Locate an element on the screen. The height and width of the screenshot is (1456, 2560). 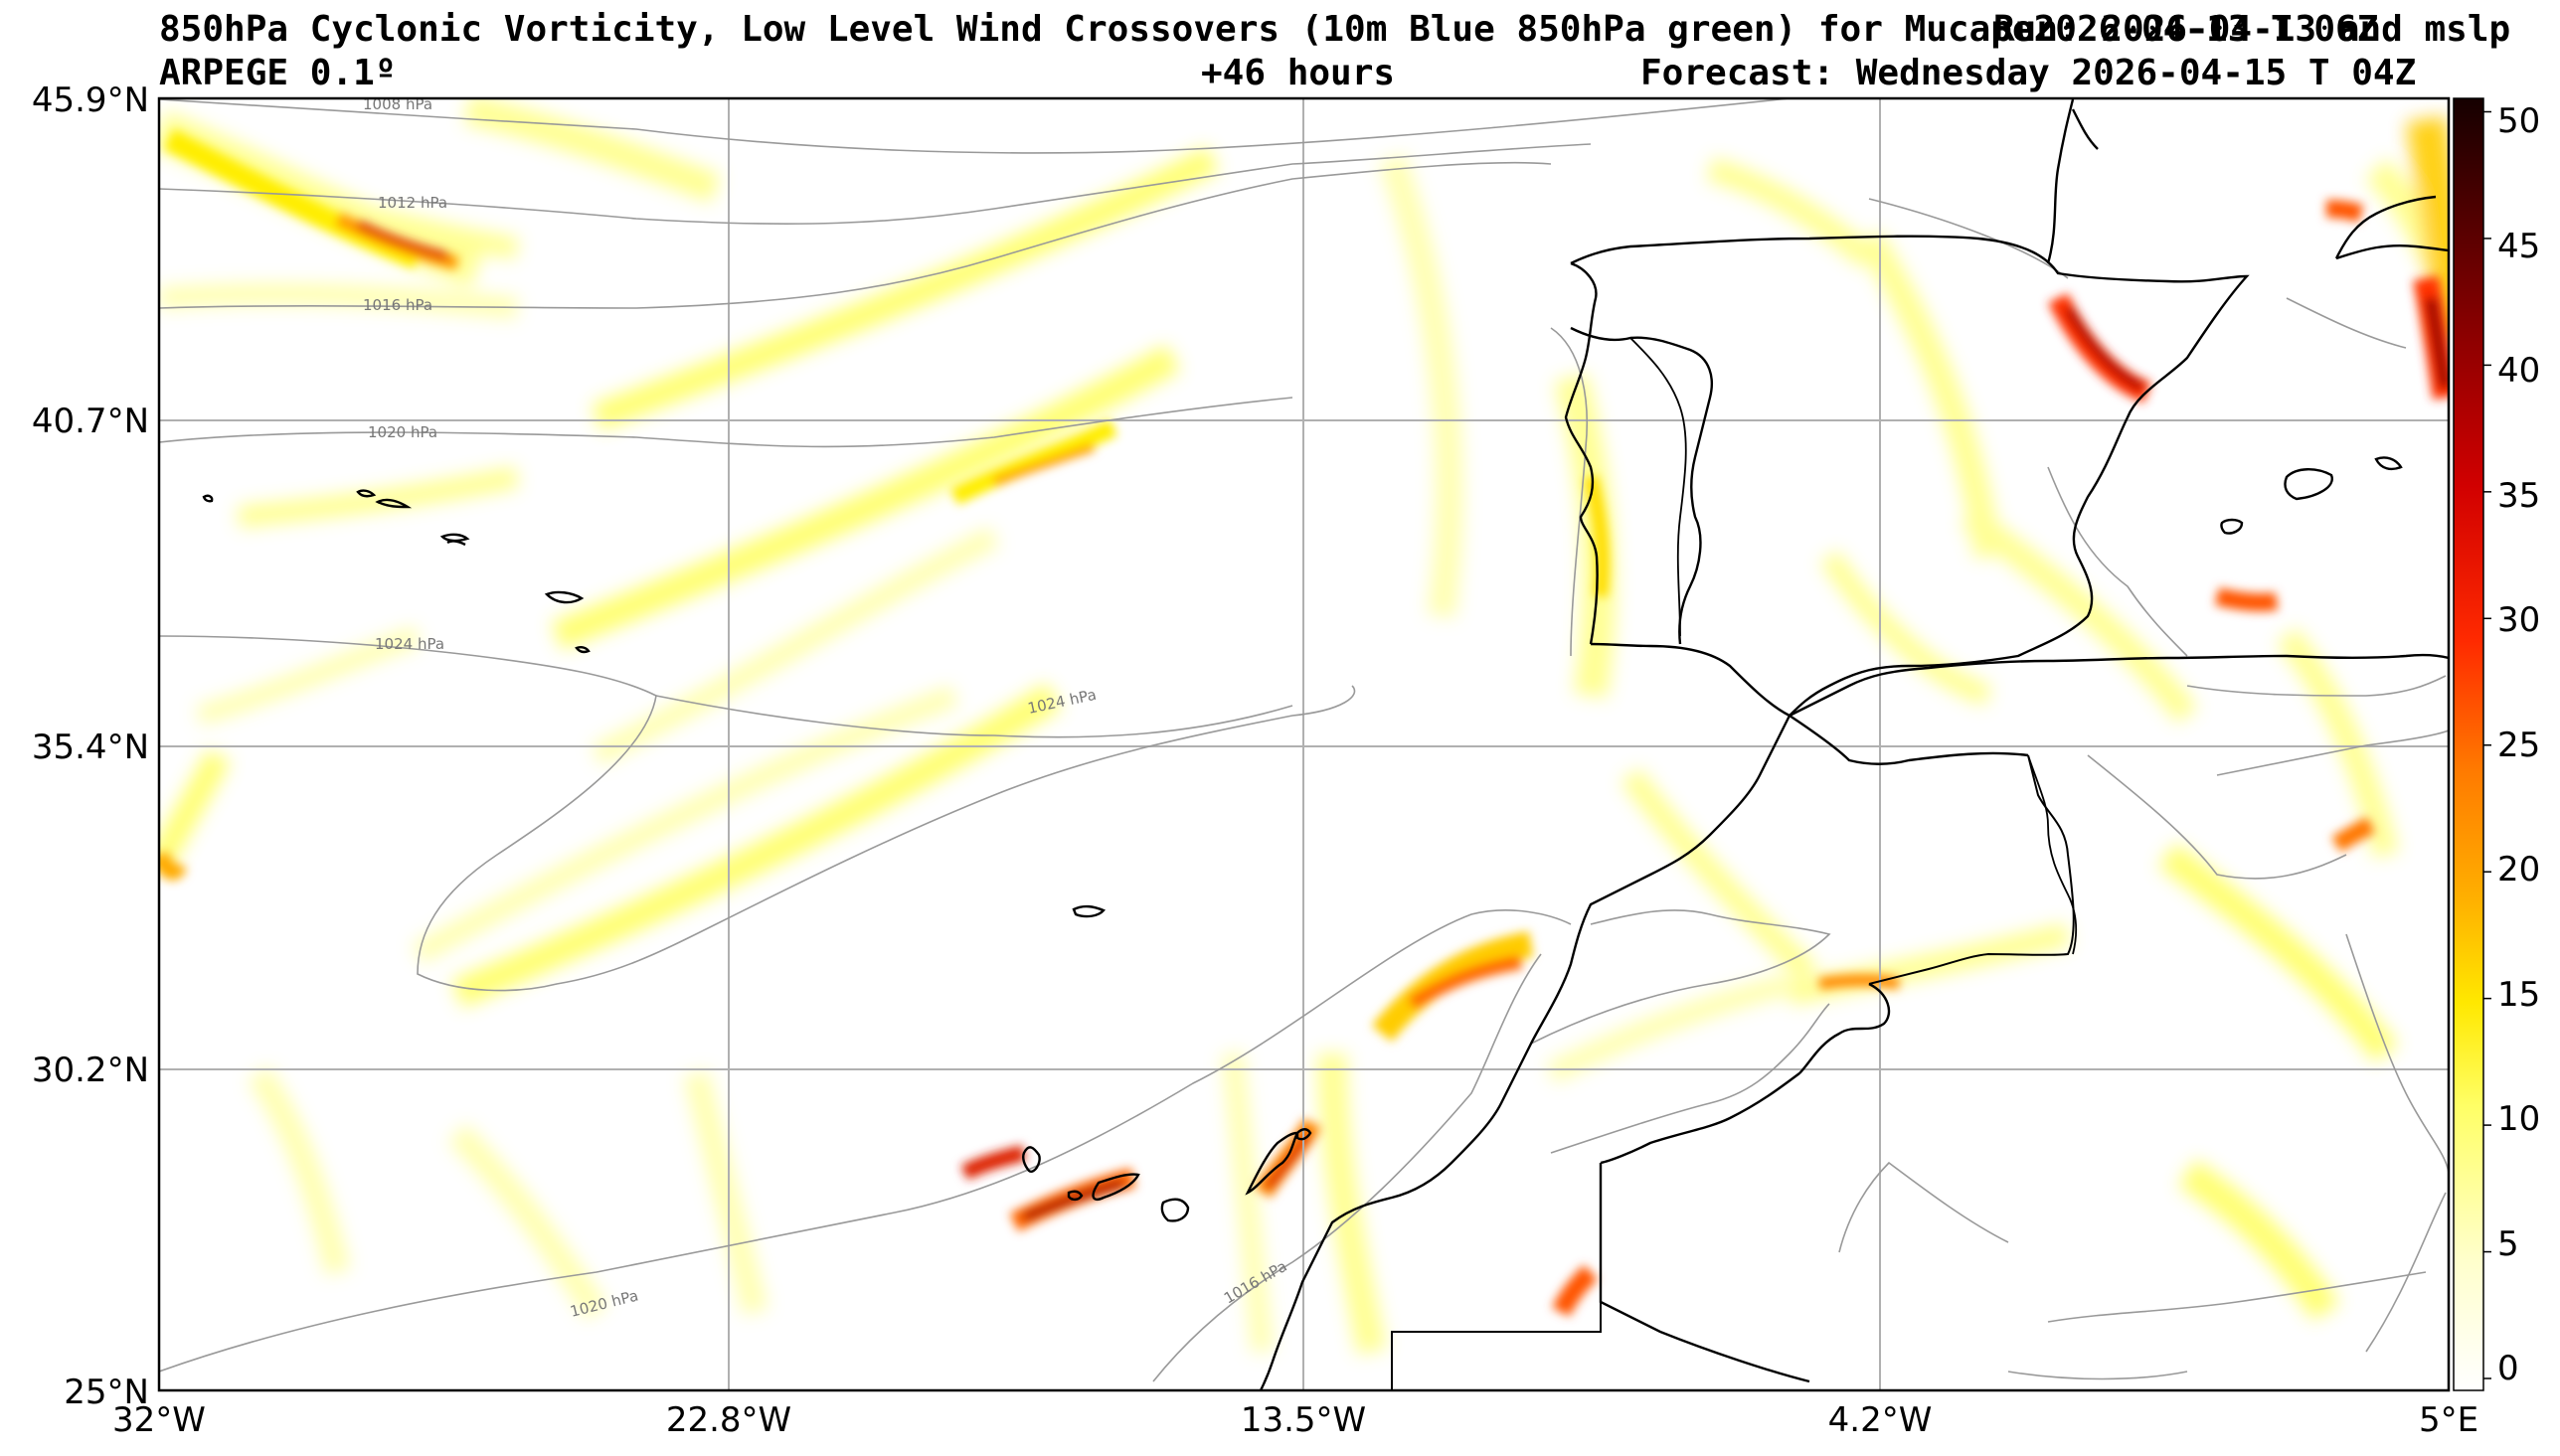
longitude-labels: 32°W 22.8°W 13.5°W 4.2°W 5°E is located at coordinates (1295, 1420).